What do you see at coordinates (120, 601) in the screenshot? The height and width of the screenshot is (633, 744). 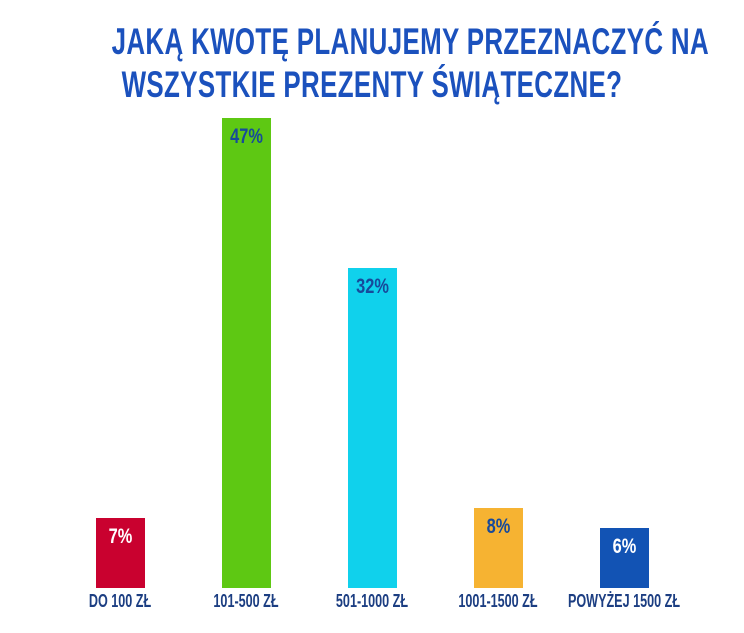 I see `category-label-do-100-zl: DO 100 ZŁ` at bounding box center [120, 601].